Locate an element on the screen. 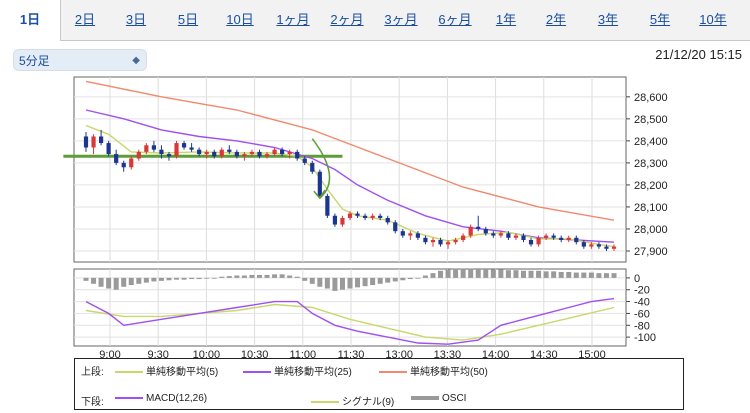  tab-3: 5日 is located at coordinates (188, 19).